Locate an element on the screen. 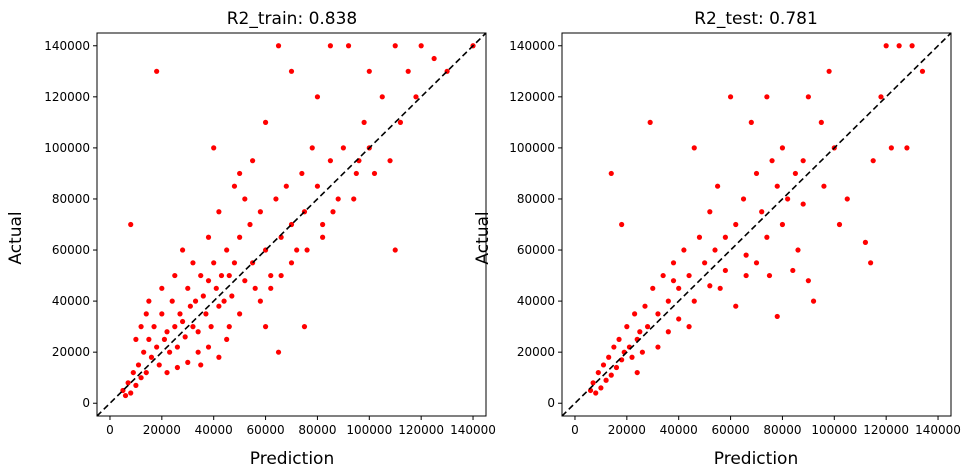 This screenshot has width=980, height=476. test-x-tick-label: 140000 is located at coordinates (938, 430).